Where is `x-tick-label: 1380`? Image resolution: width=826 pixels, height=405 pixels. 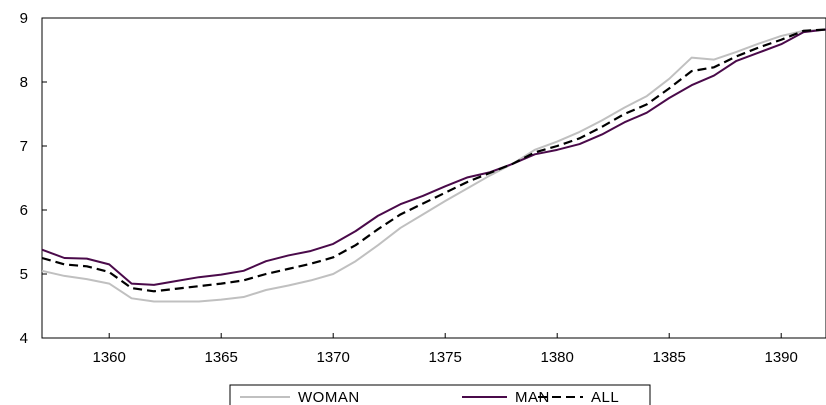
x-tick-label: 1380 is located at coordinates (557, 357).